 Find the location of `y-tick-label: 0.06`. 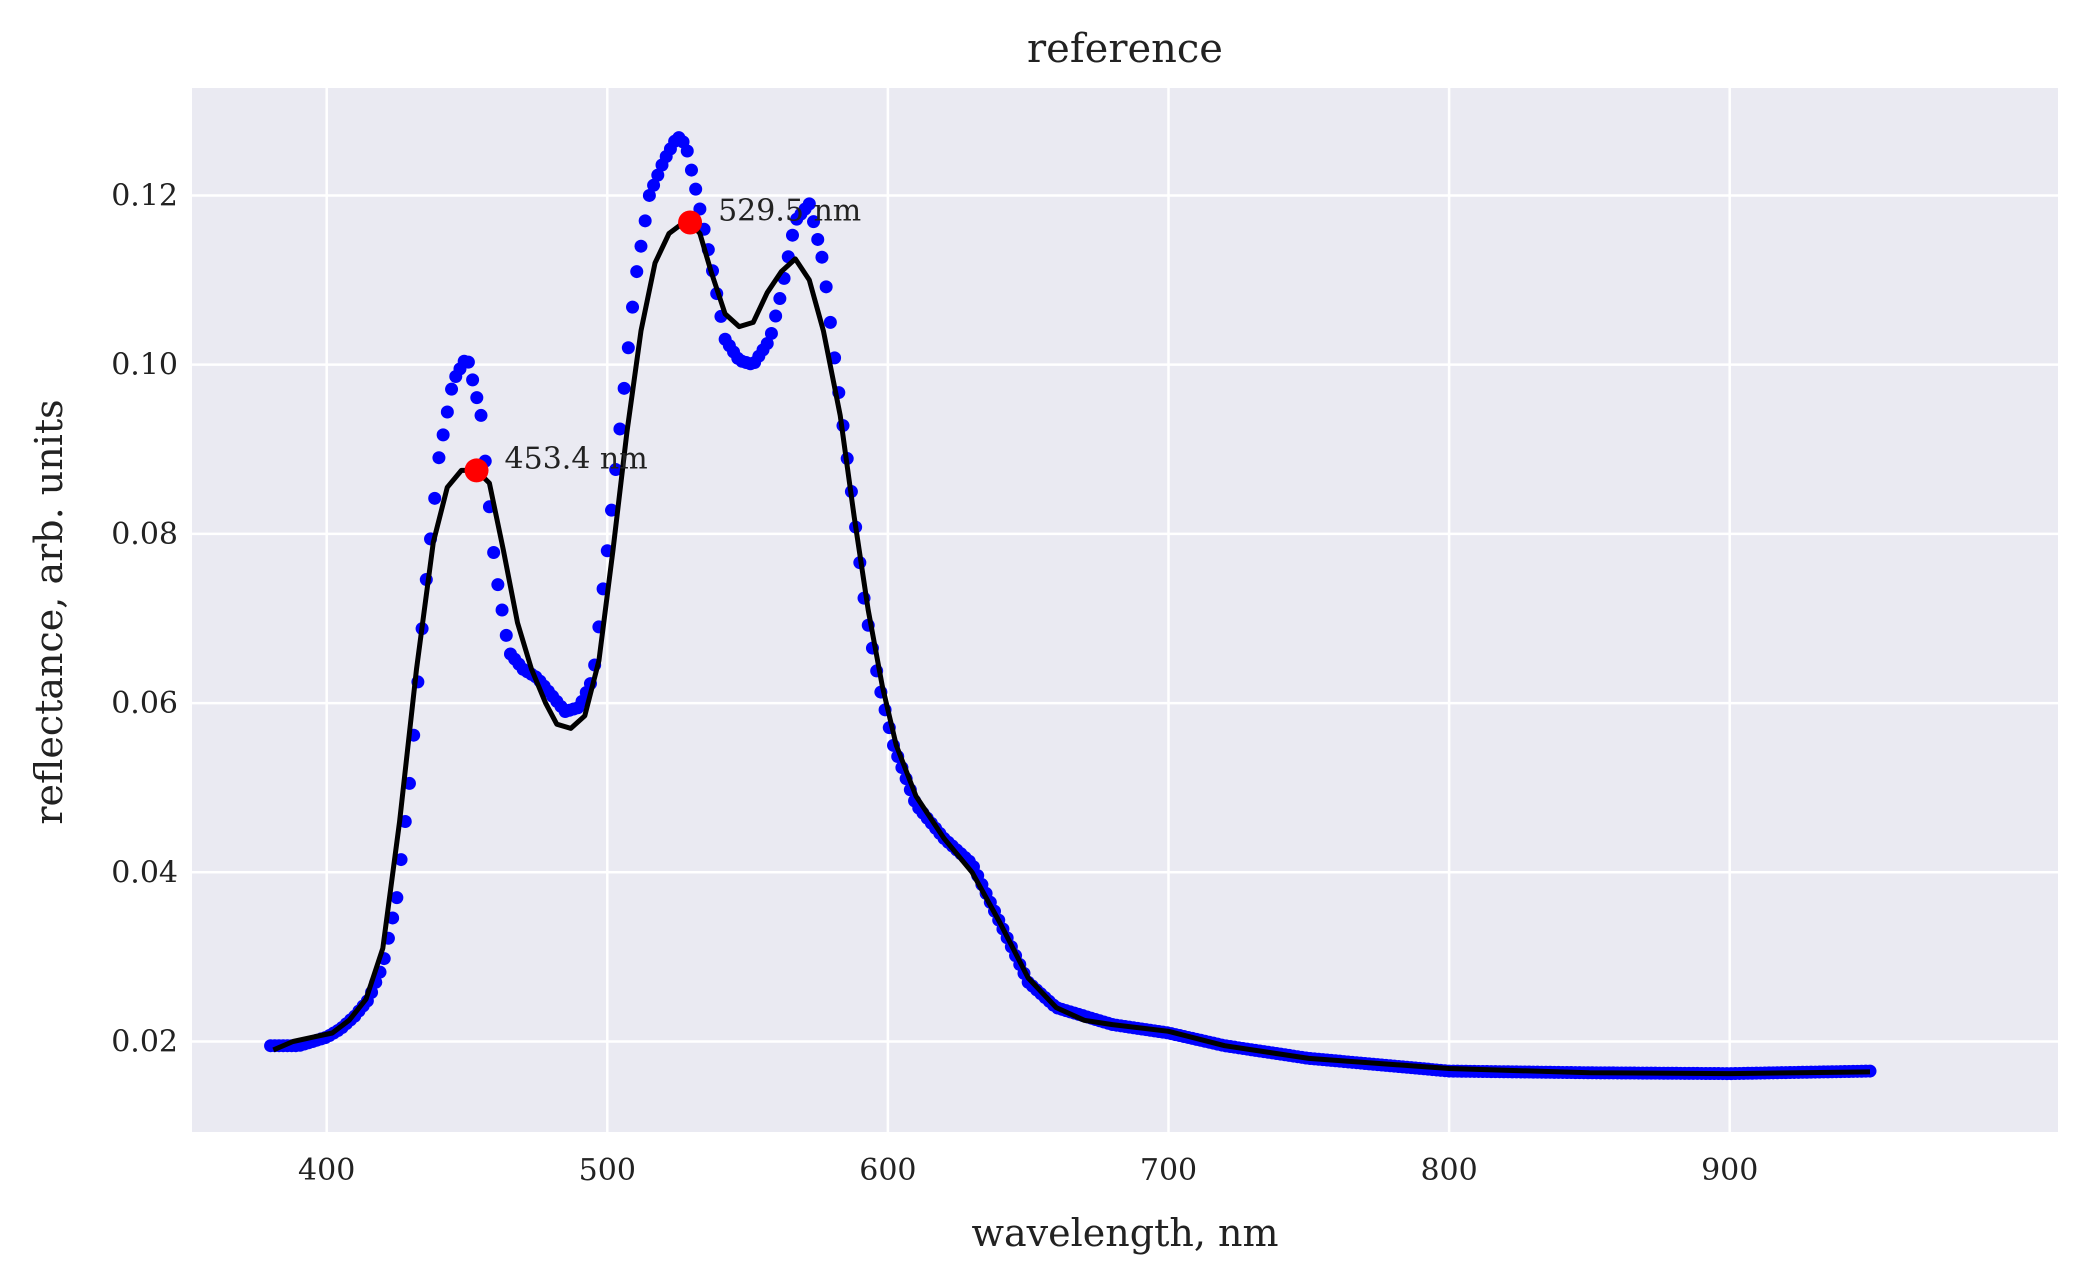

y-tick-label: 0.06 is located at coordinates (144, 703).